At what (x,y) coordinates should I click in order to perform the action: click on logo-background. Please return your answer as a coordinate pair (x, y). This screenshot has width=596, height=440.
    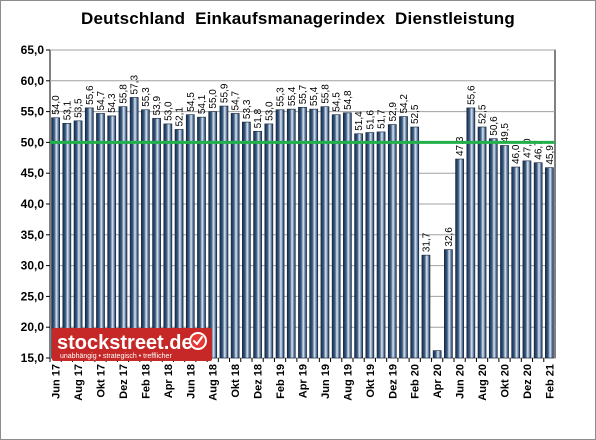
    Looking at the image, I should click on (132, 344).